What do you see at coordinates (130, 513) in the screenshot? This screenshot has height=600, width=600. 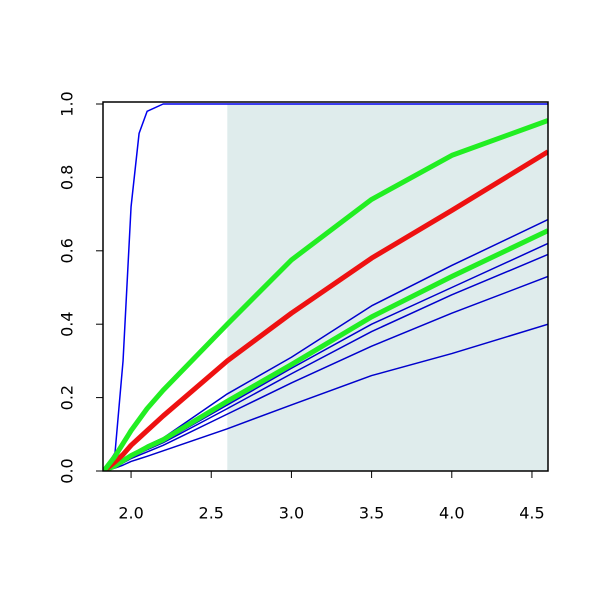 I see `x-tick-label: 2.0` at bounding box center [130, 513].